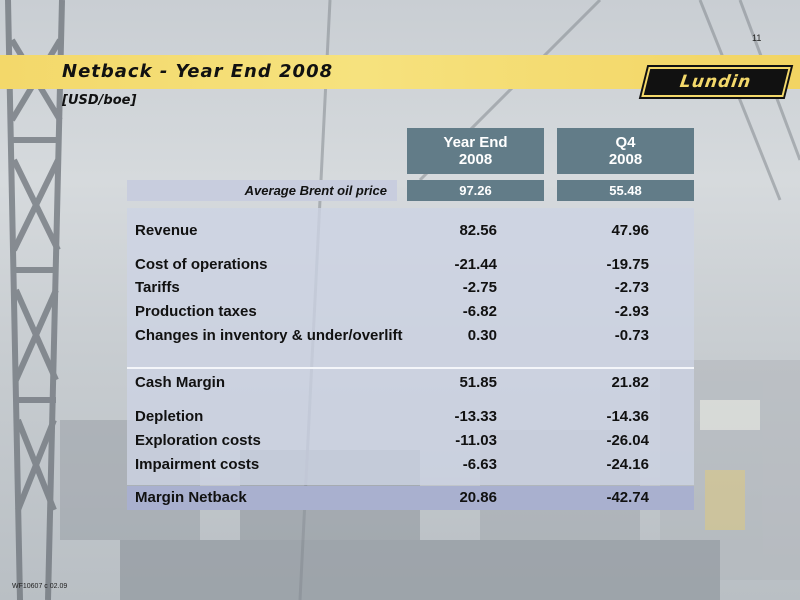 Image resolution: width=800 pixels, height=600 pixels. What do you see at coordinates (169, 416) in the screenshot?
I see `row-label: Depletion` at bounding box center [169, 416].